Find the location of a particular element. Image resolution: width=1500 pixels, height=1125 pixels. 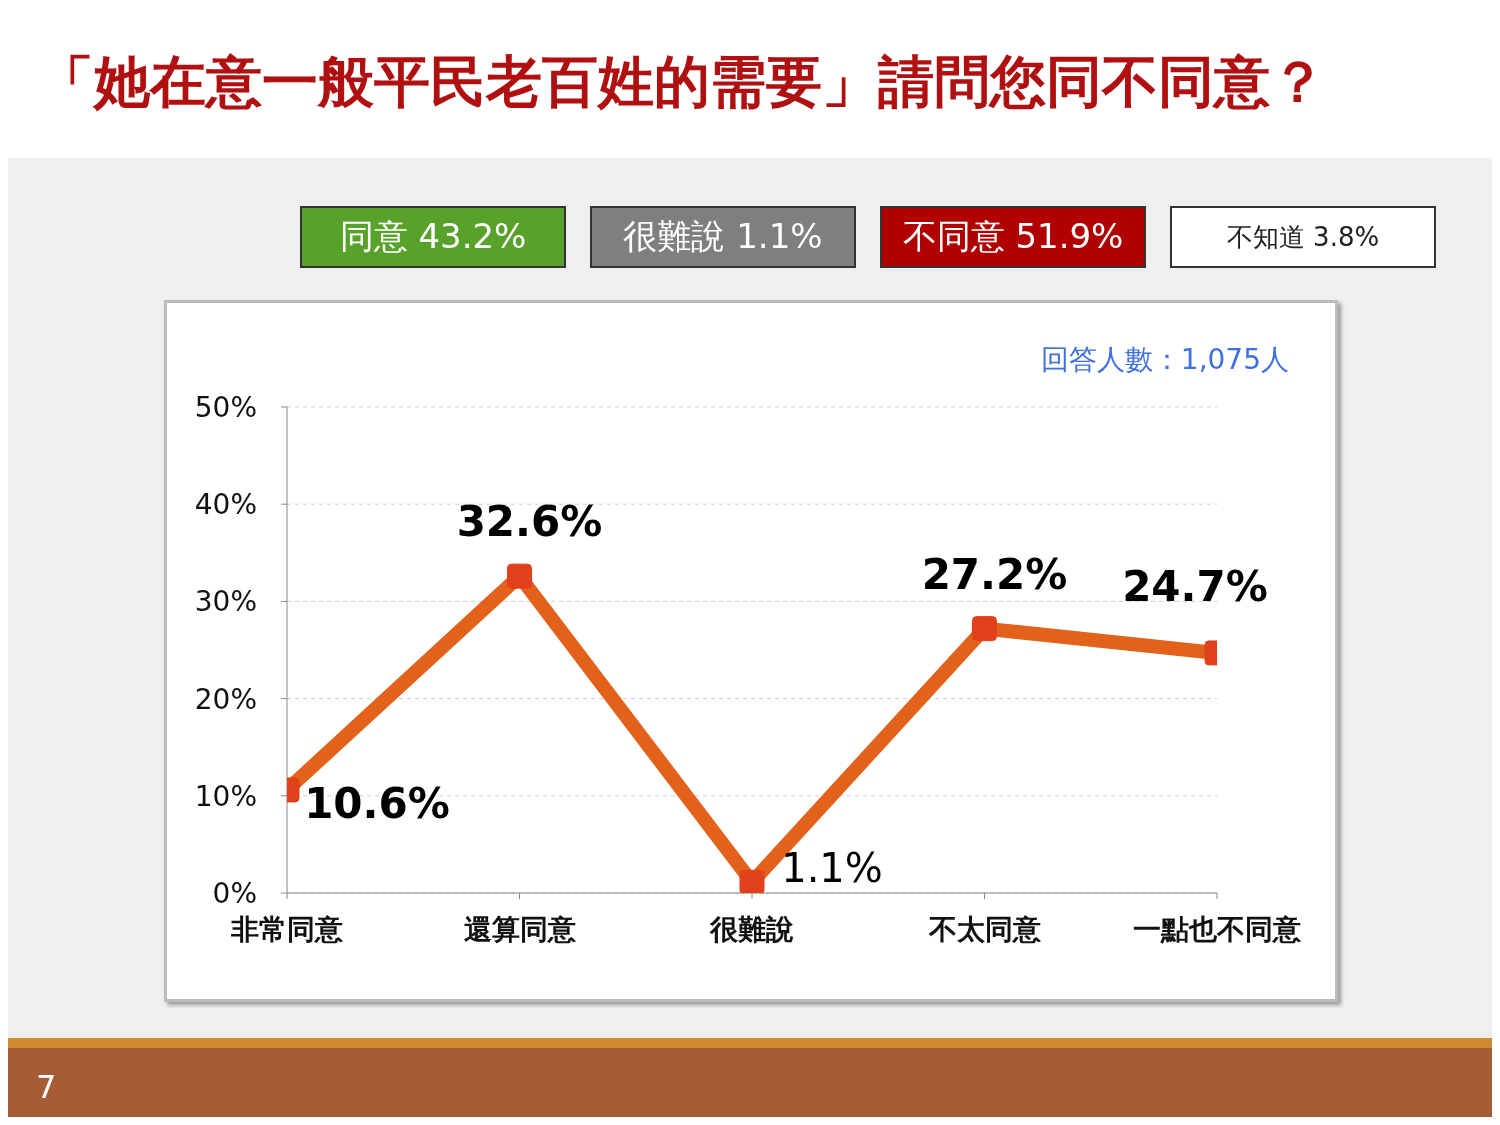

x-tick-label: 不太同意 is located at coordinates (984, 929).